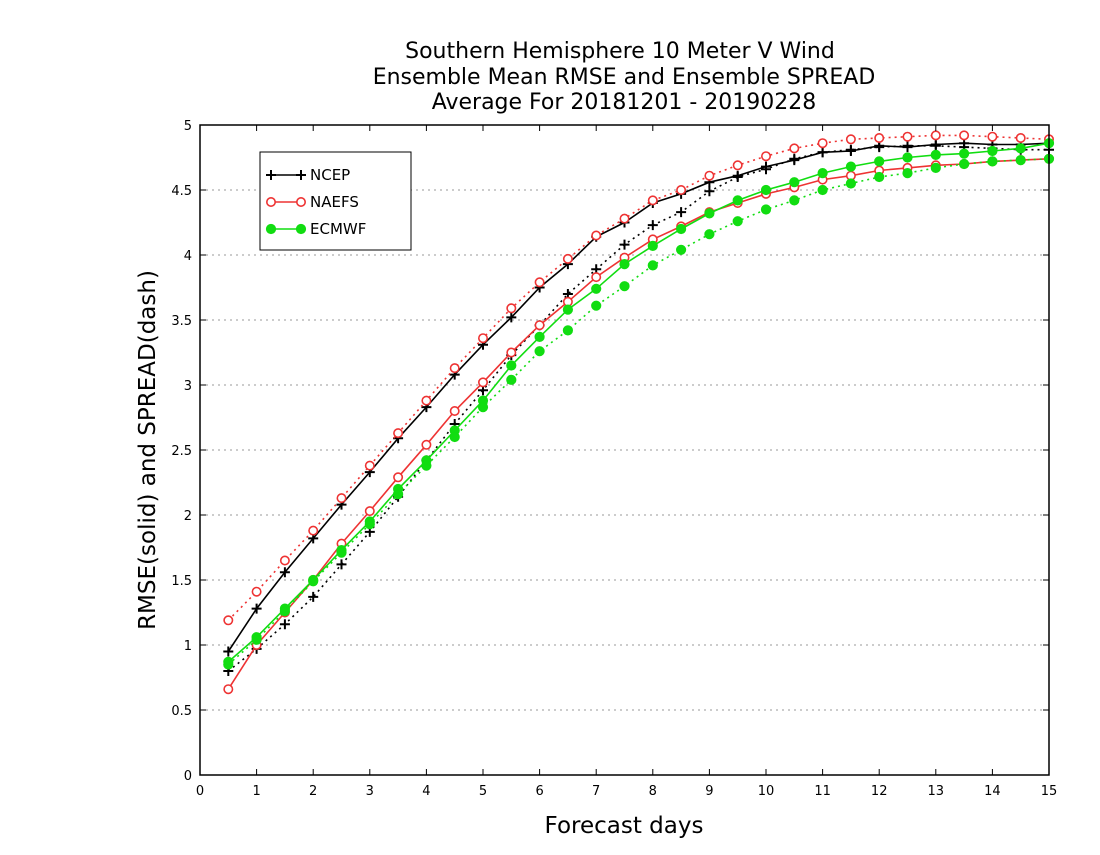 Image resolution: width=1100 pixels, height=855 pixels. Describe the element at coordinates (653, 791) in the screenshot. I see `x-tick-label: 8` at that location.